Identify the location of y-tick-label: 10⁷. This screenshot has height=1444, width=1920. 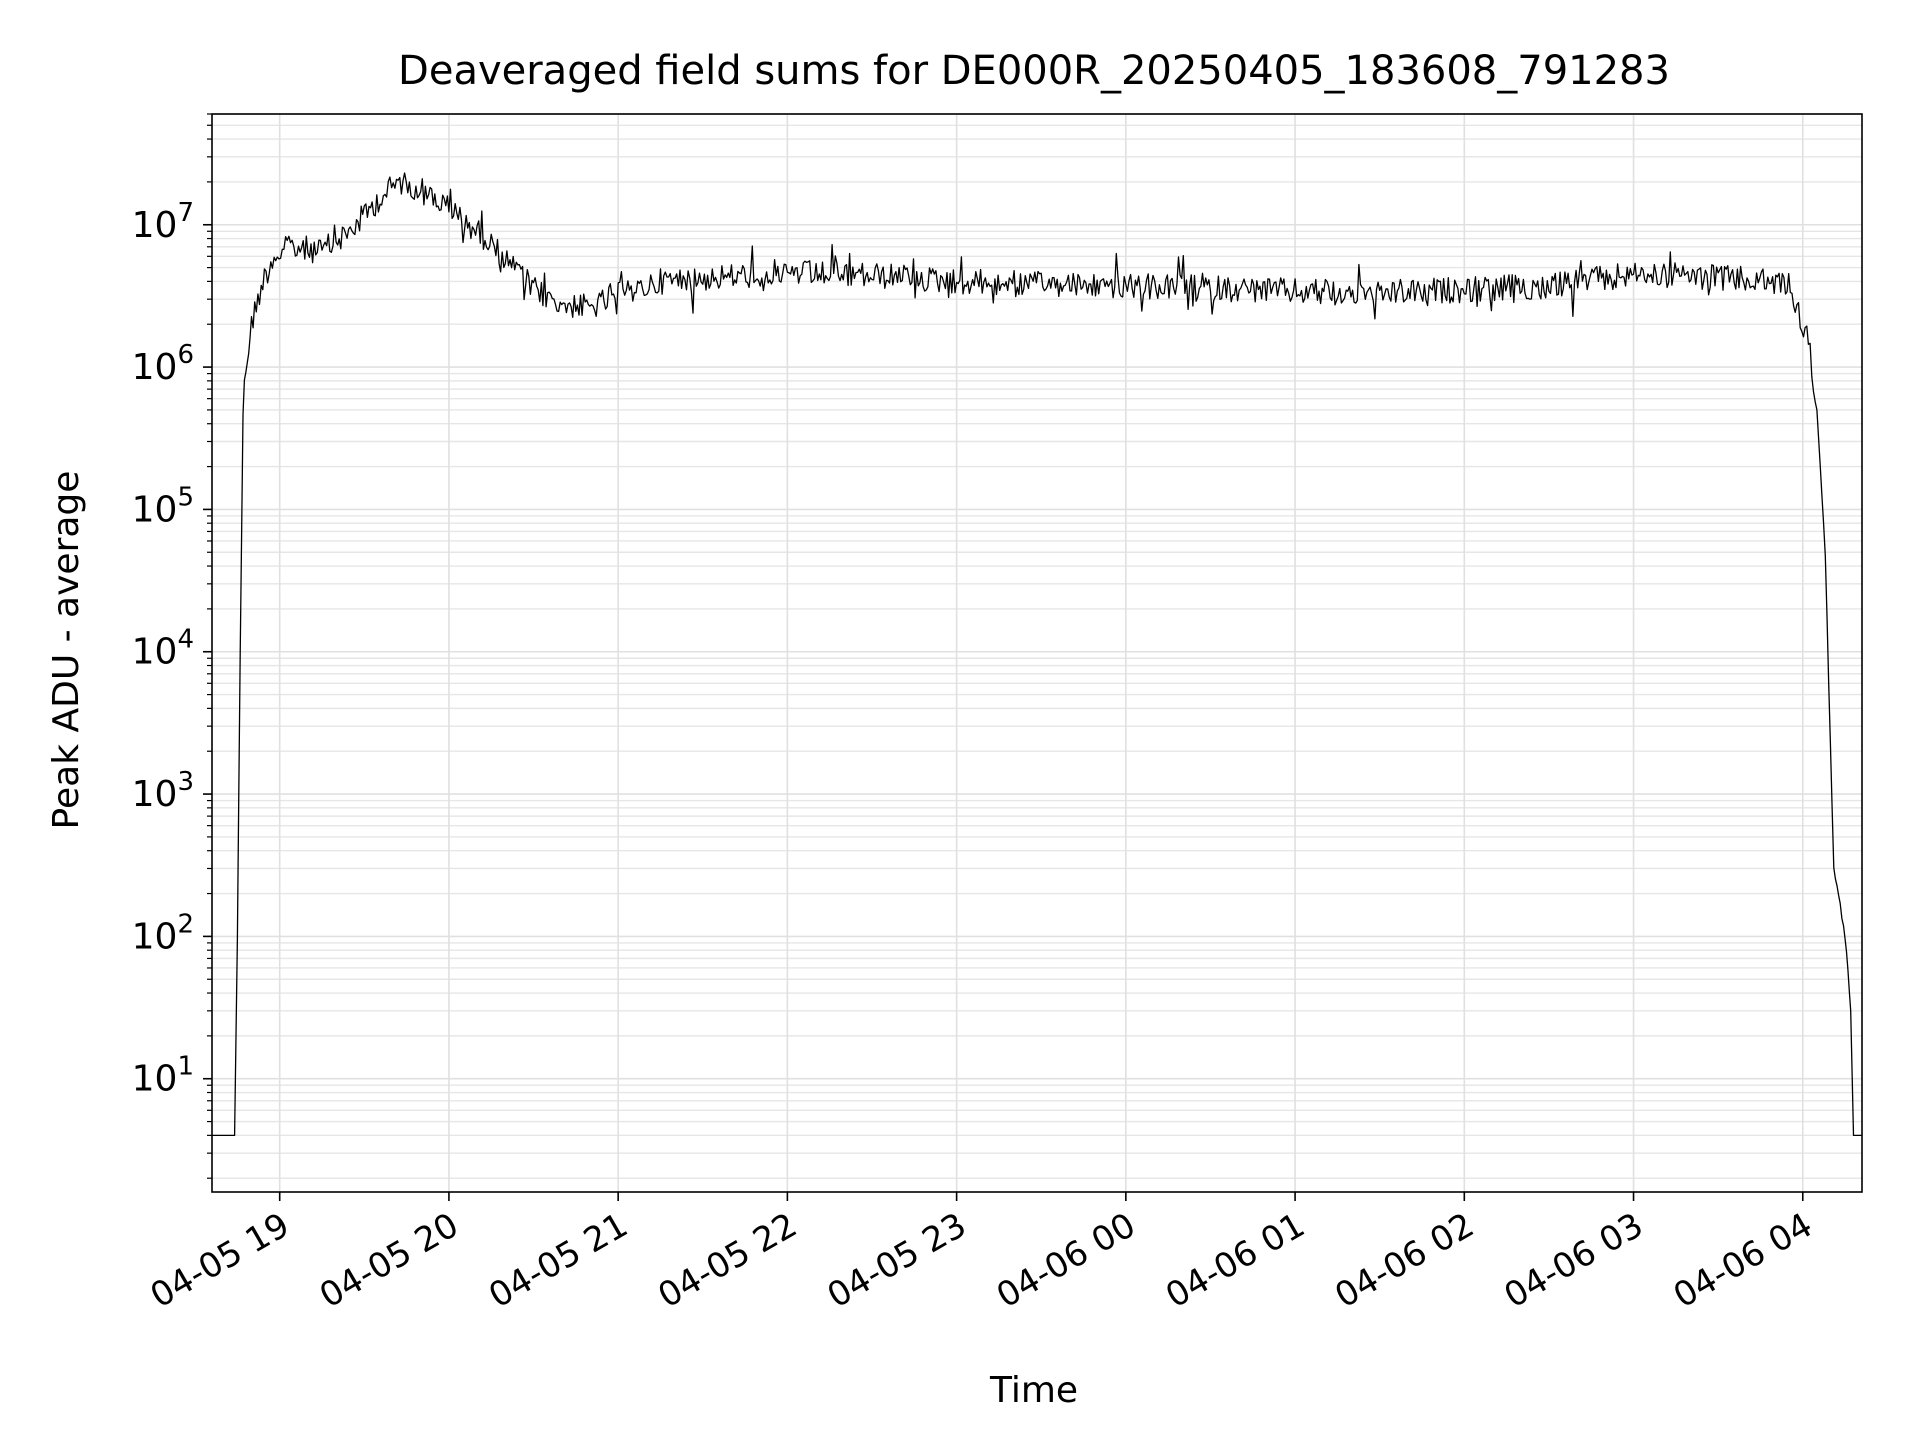
(163, 222).